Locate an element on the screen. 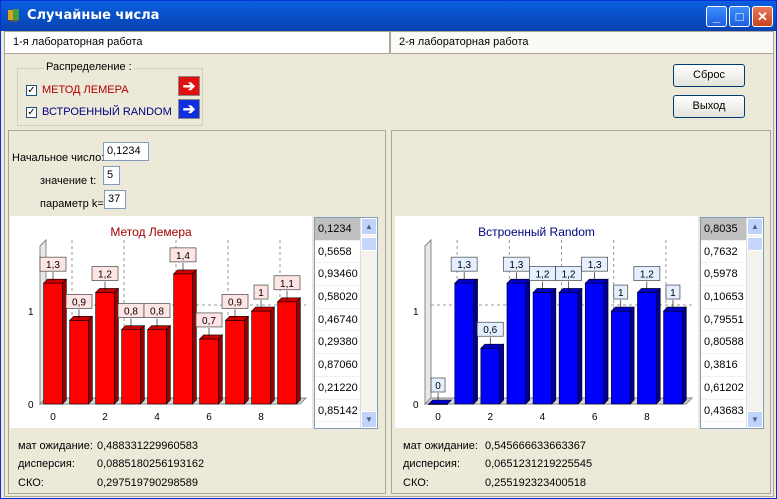 This screenshot has width=777, height=499. random-list-item: 0,3816 is located at coordinates (732, 365).